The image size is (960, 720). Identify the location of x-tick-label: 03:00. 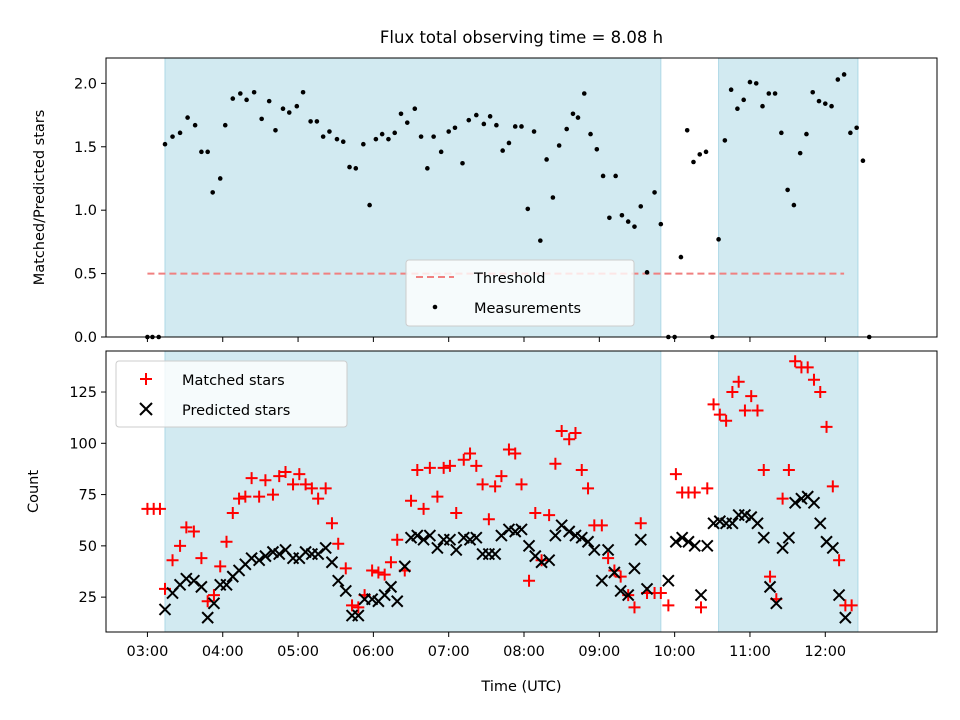
(148, 652).